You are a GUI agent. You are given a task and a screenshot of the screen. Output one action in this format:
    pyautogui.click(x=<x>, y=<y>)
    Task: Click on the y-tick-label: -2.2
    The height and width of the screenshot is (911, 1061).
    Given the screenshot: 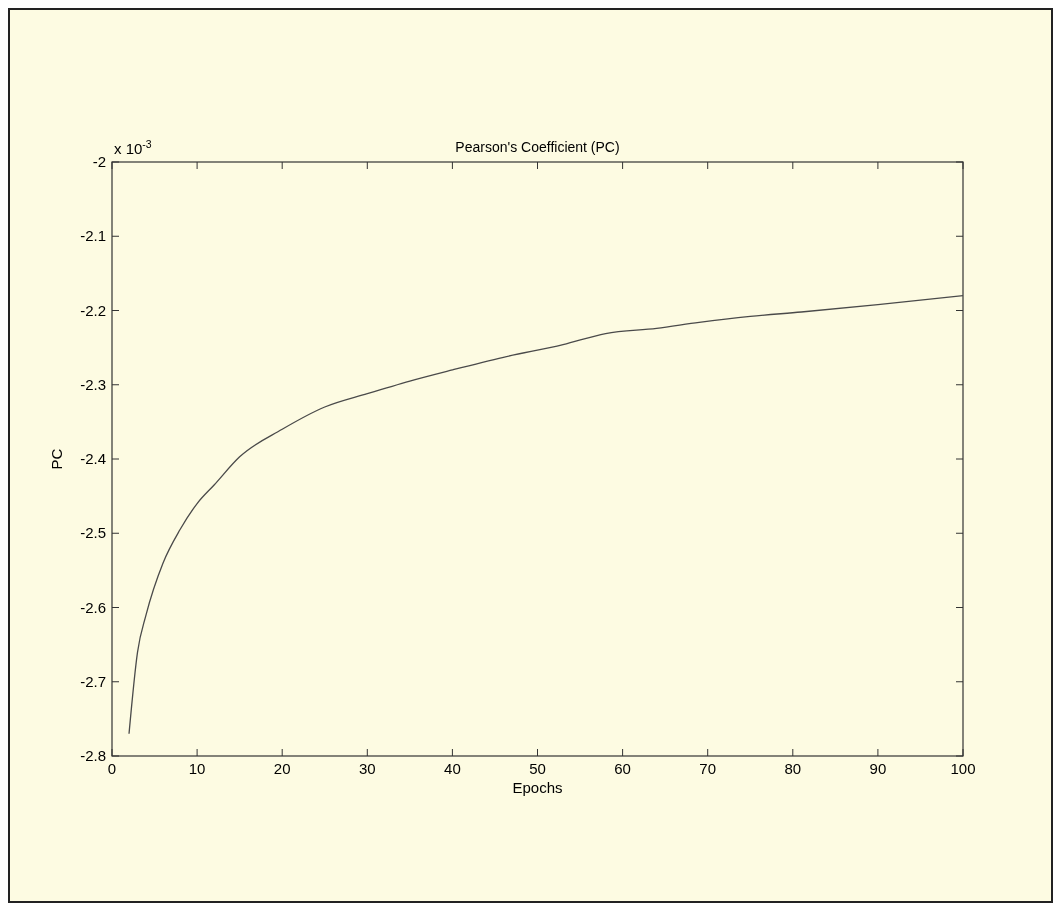 What is the action you would take?
    pyautogui.click(x=93, y=310)
    